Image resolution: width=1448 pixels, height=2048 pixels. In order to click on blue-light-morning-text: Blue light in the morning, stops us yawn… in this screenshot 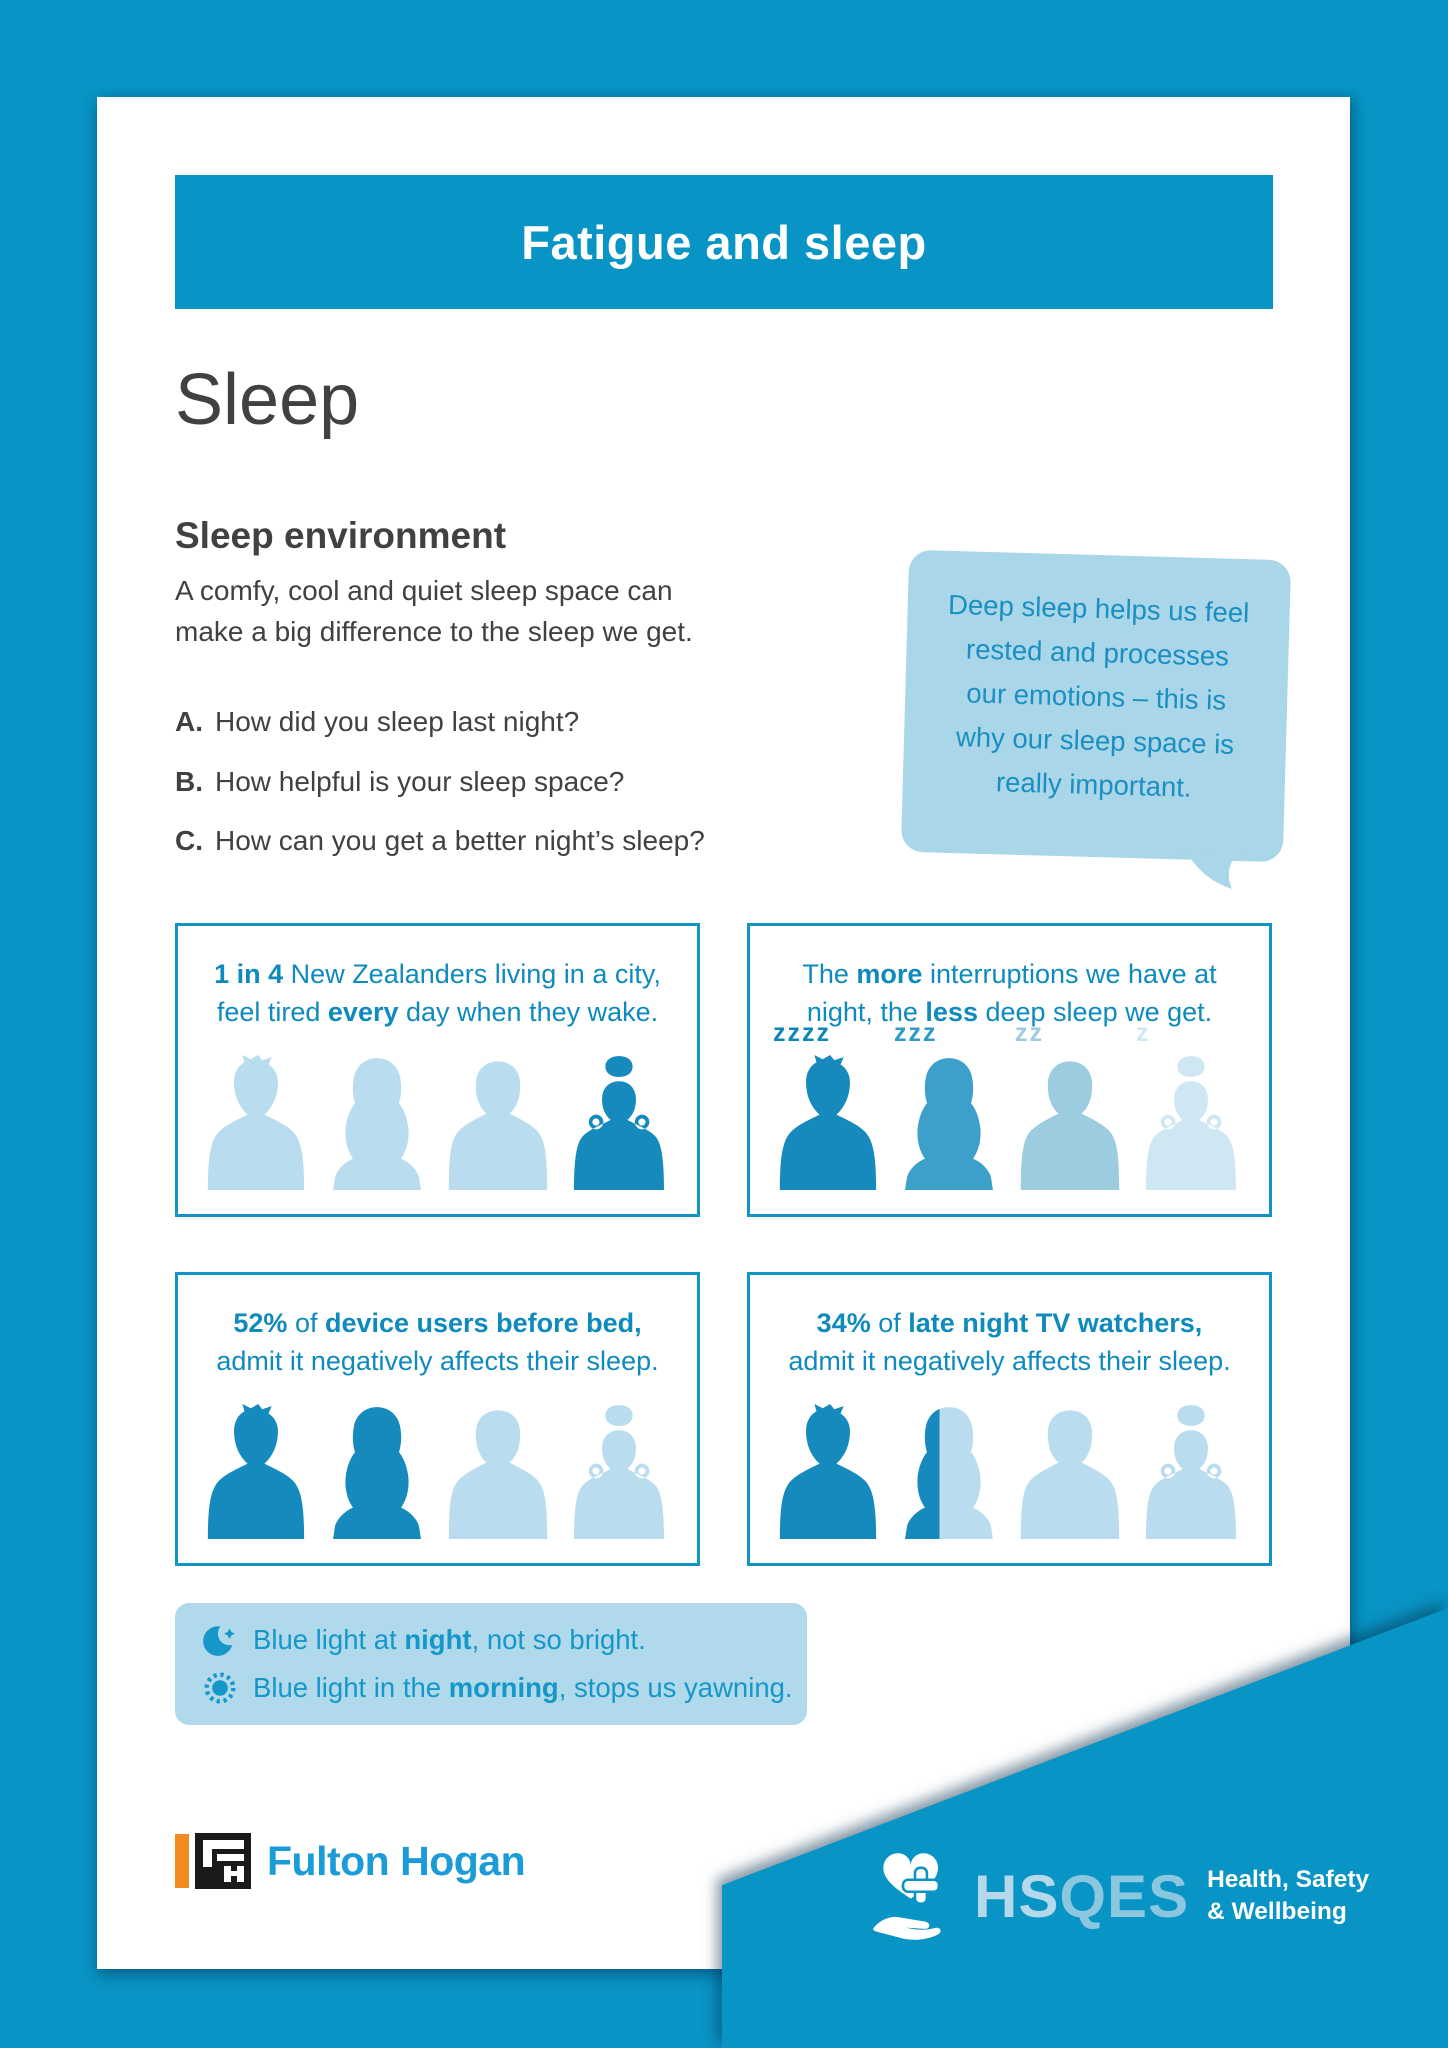, I will do `click(523, 1688)`.